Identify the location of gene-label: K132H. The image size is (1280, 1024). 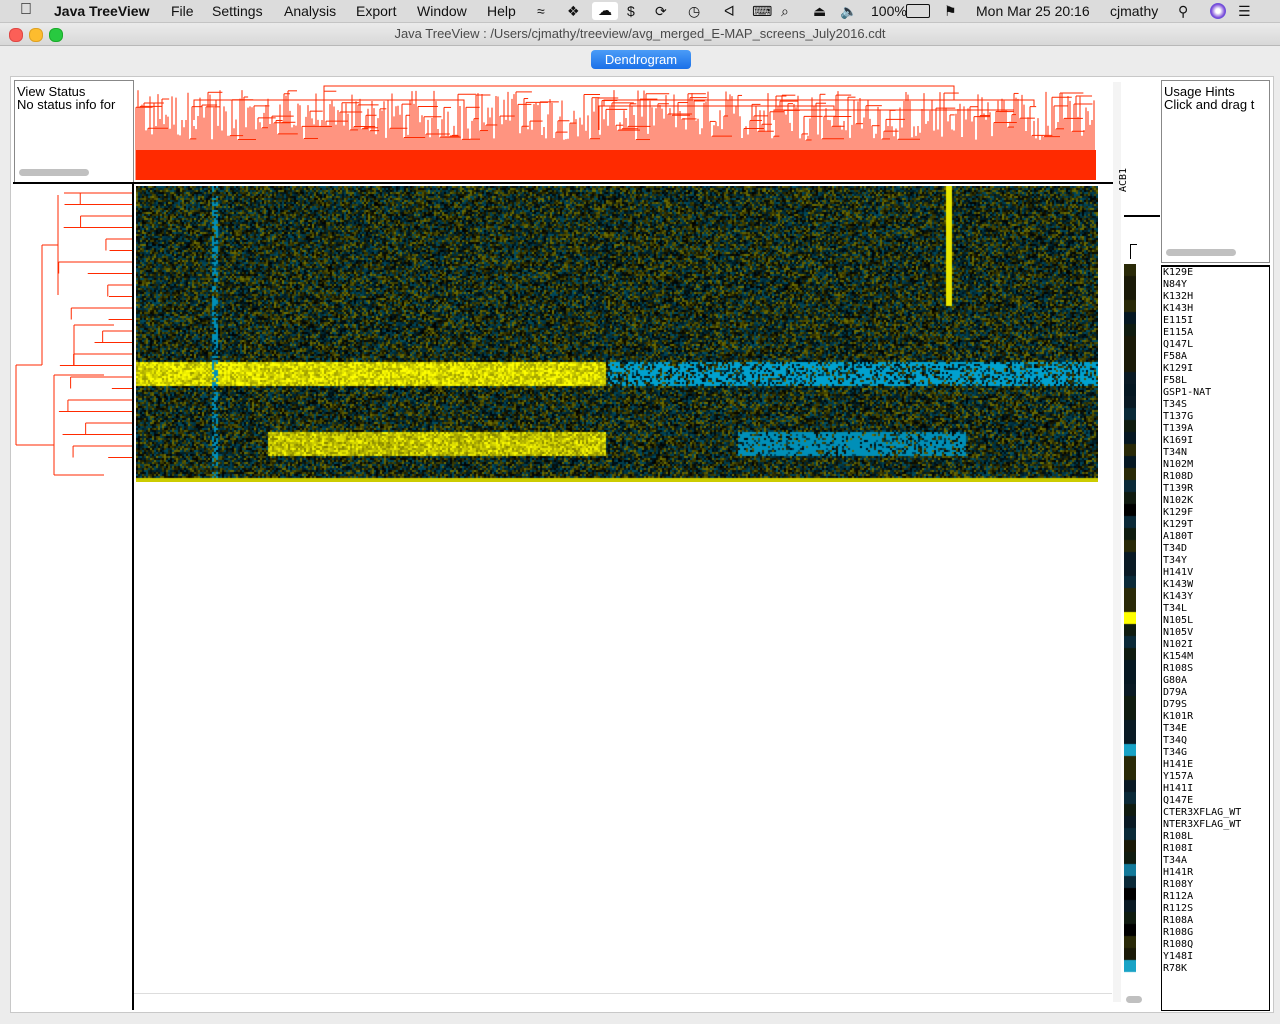
(1178, 296).